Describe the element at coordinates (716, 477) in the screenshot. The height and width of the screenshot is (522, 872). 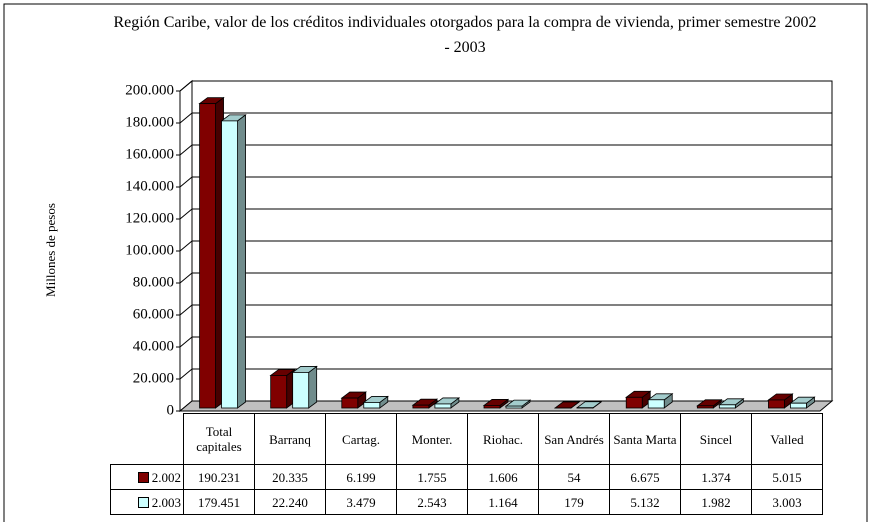
I see `data-label: 1.374` at that location.